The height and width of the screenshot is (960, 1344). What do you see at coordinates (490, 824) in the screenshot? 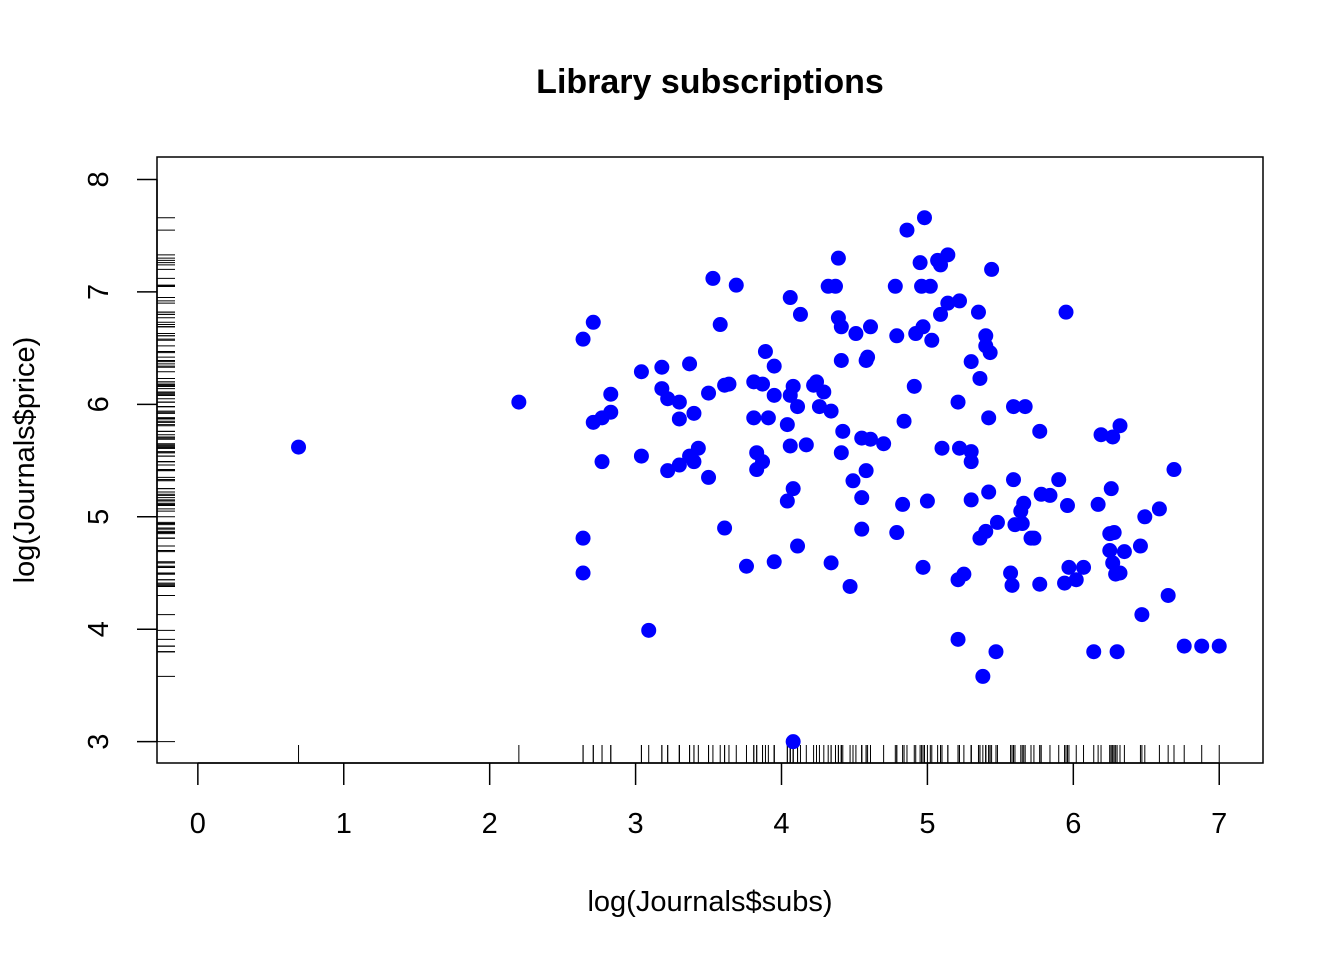
I see `x-tick-label: 2` at bounding box center [490, 824].